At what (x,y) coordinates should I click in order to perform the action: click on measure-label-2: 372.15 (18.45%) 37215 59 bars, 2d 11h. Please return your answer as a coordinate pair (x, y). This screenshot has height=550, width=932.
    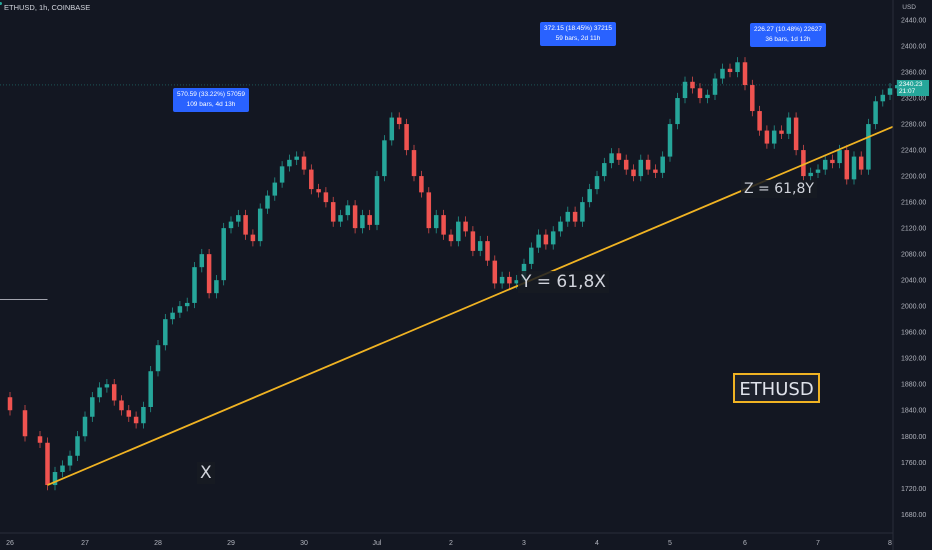
    Looking at the image, I should click on (578, 34).